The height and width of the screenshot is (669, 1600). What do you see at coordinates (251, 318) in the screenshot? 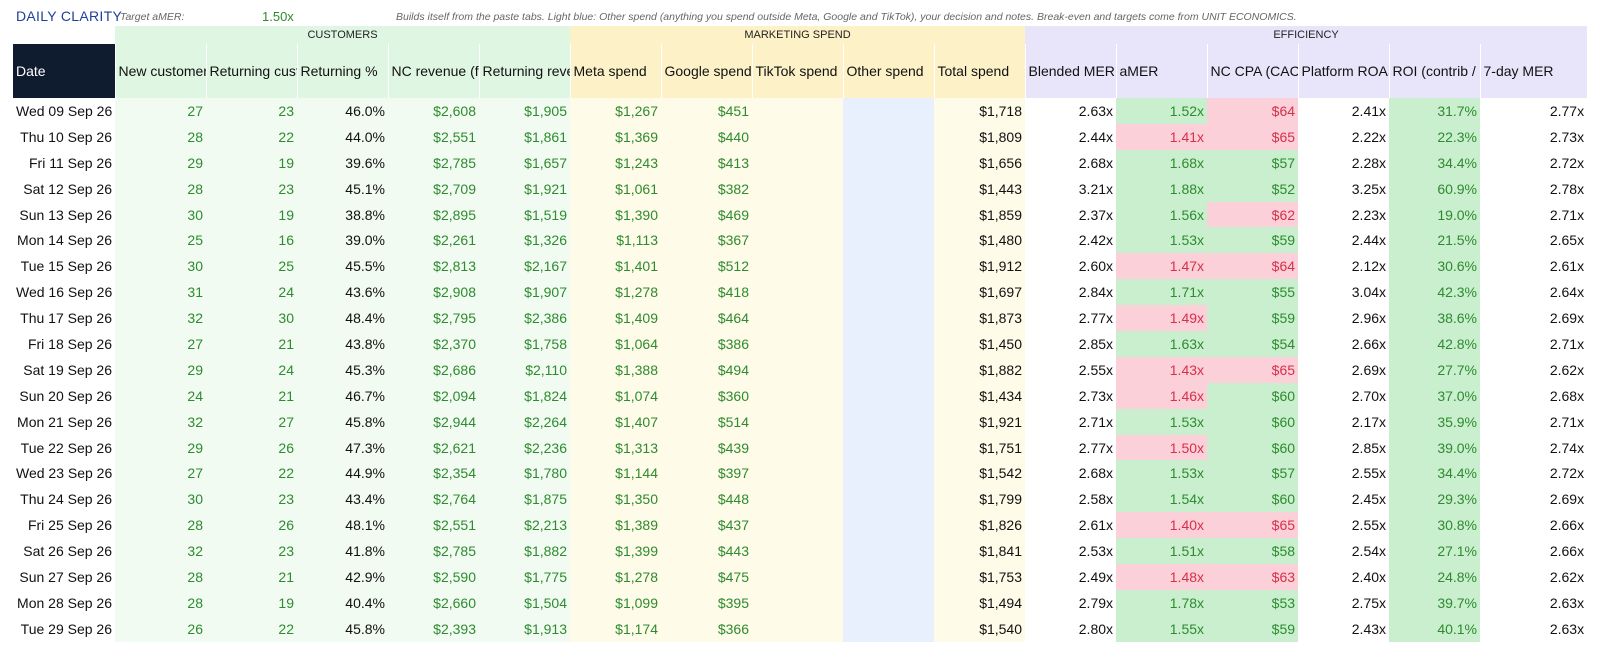
I see `cell-returning-customers: 30` at bounding box center [251, 318].